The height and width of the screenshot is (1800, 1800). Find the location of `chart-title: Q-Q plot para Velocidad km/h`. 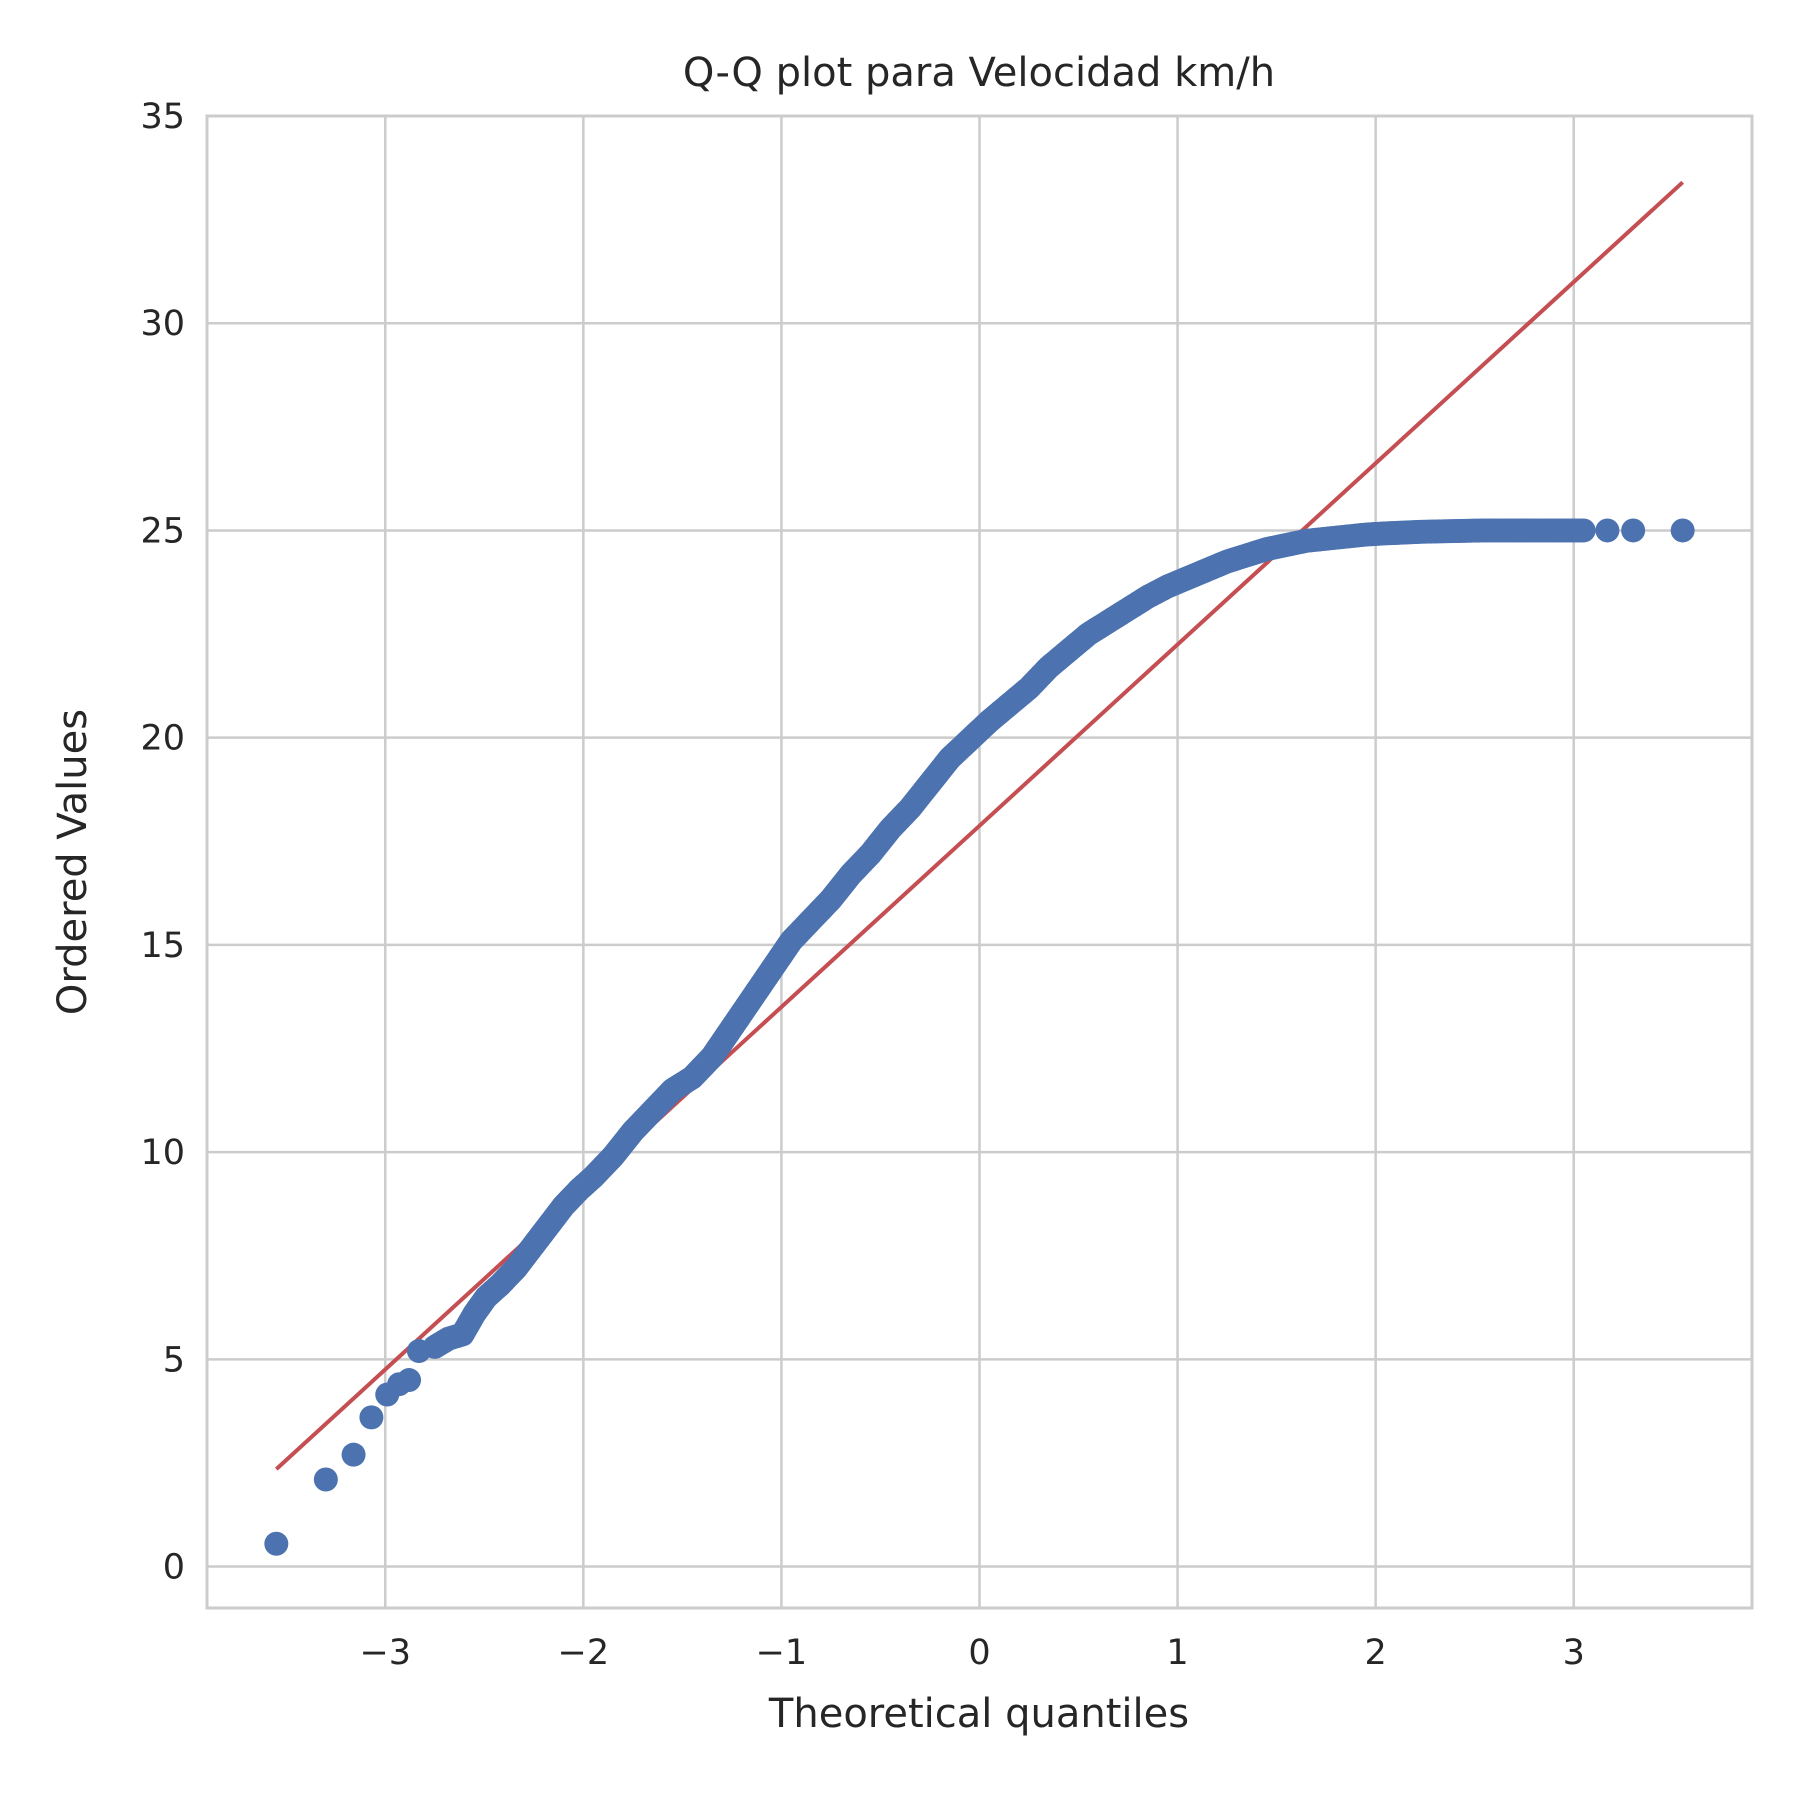

chart-title: Q-Q plot para Velocidad km/h is located at coordinates (979, 73).